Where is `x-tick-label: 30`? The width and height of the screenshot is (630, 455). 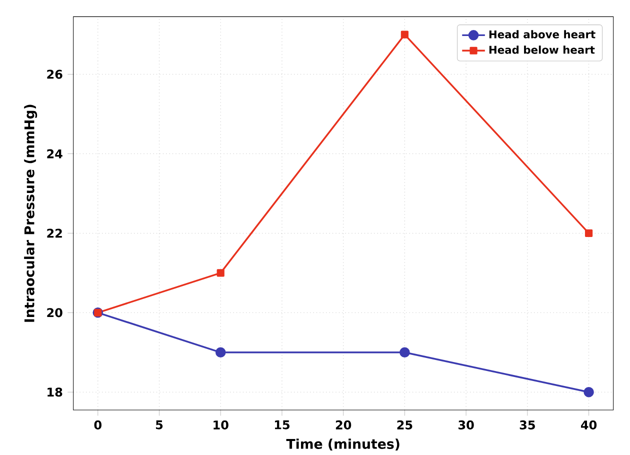
x-tick-label: 30 is located at coordinates (466, 425).